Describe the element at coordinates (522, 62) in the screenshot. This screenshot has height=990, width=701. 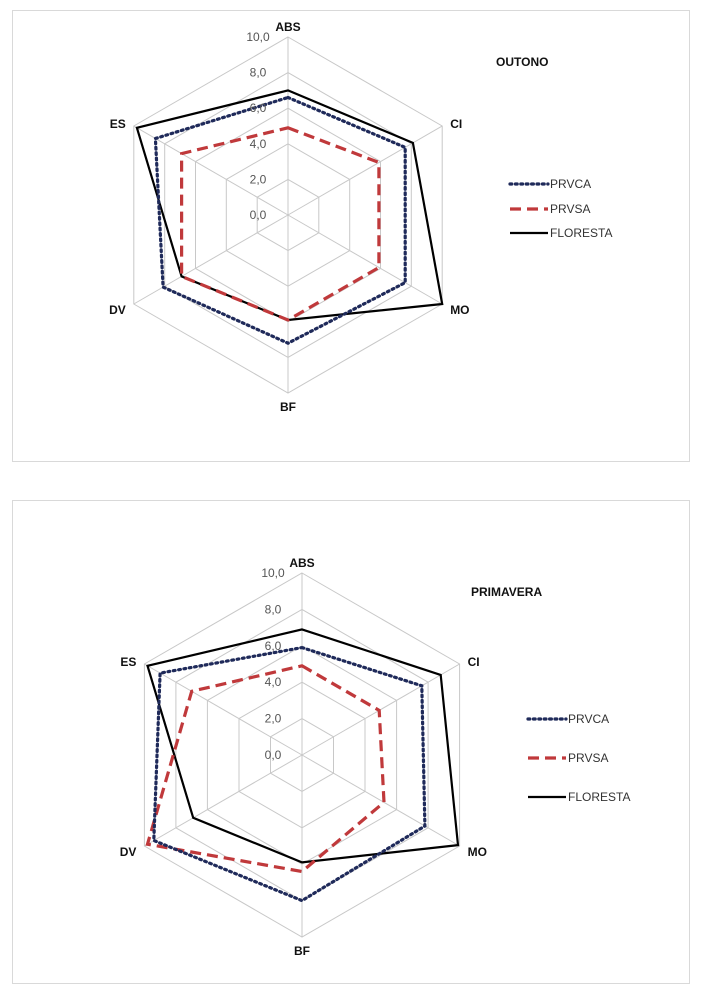
I see `chart-title: OUTONO` at that location.